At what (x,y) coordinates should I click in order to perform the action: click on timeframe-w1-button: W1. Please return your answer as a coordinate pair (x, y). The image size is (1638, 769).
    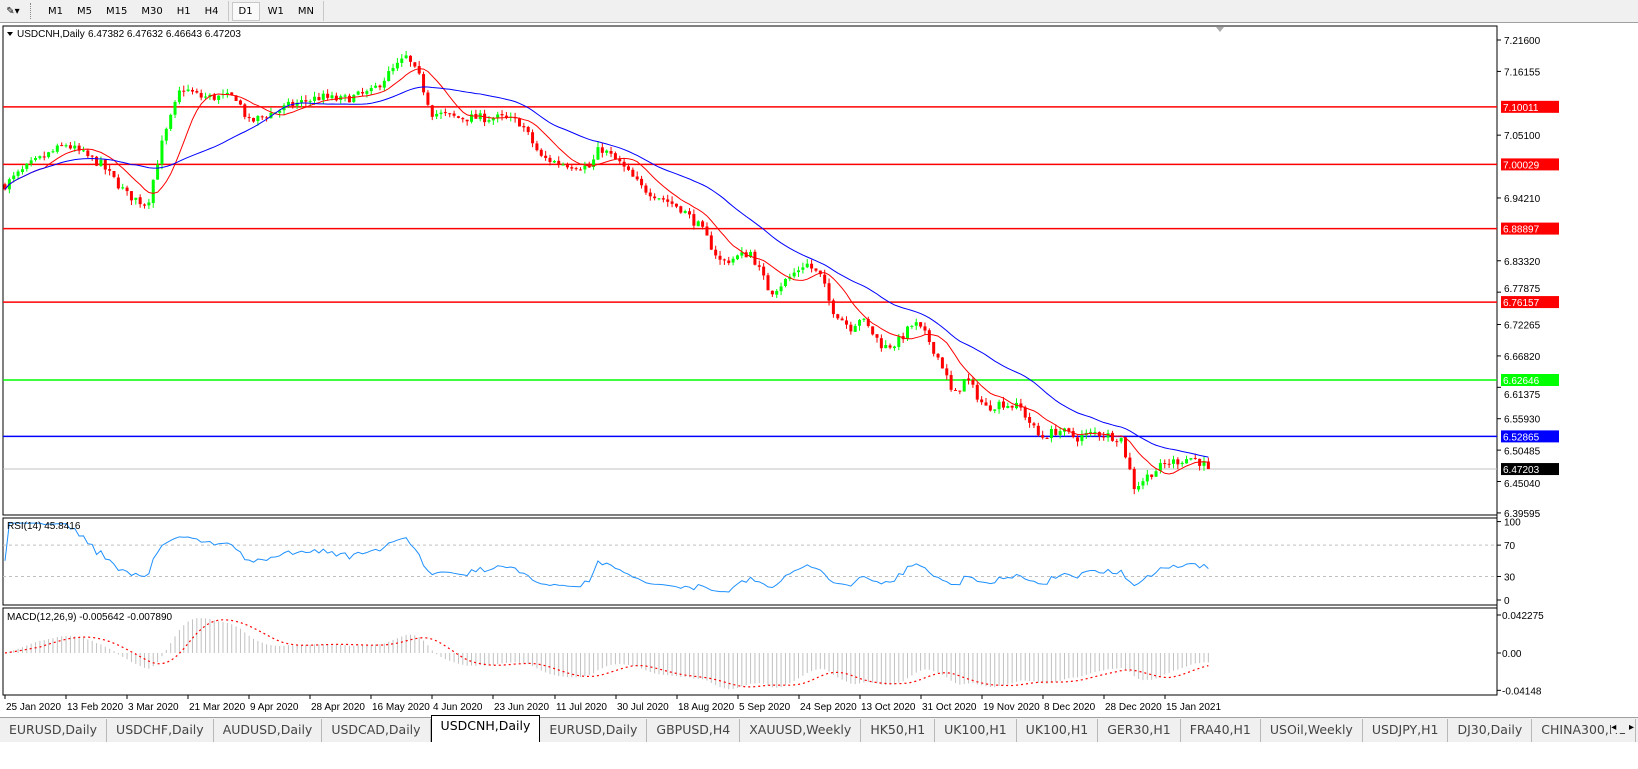
    Looking at the image, I should click on (275, 11).